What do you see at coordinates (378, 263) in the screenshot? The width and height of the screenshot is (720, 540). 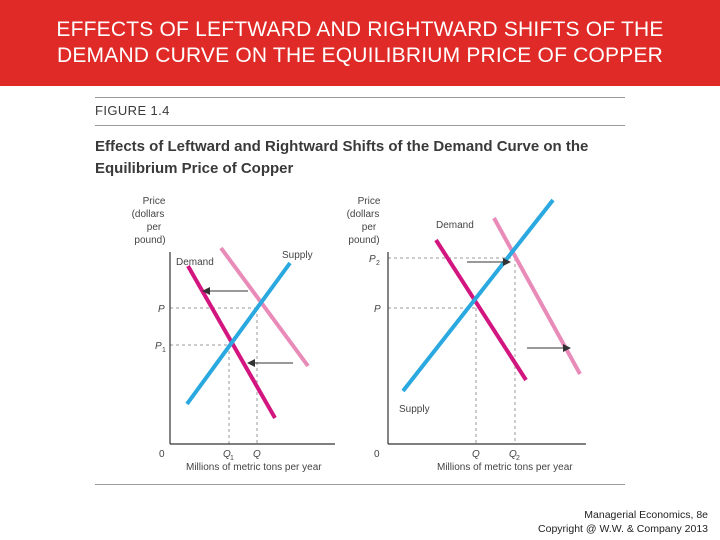 I see `right-price-p2-subscript: 2` at bounding box center [378, 263].